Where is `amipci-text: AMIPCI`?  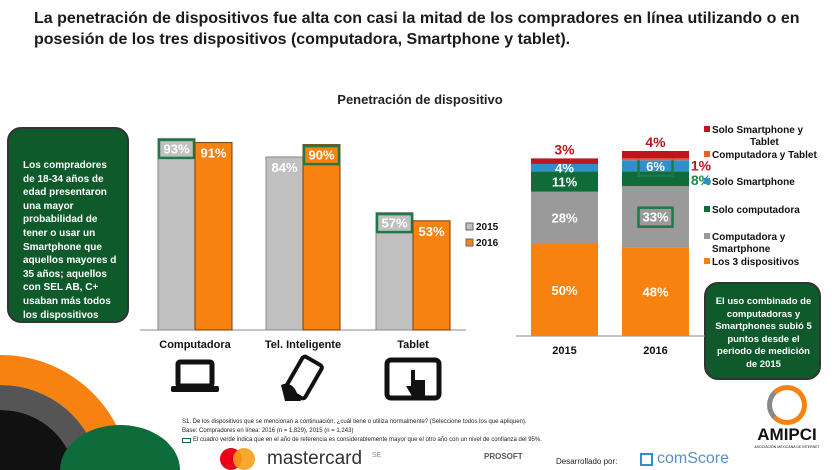
amipci-text: AMIPCI is located at coordinates (787, 434).